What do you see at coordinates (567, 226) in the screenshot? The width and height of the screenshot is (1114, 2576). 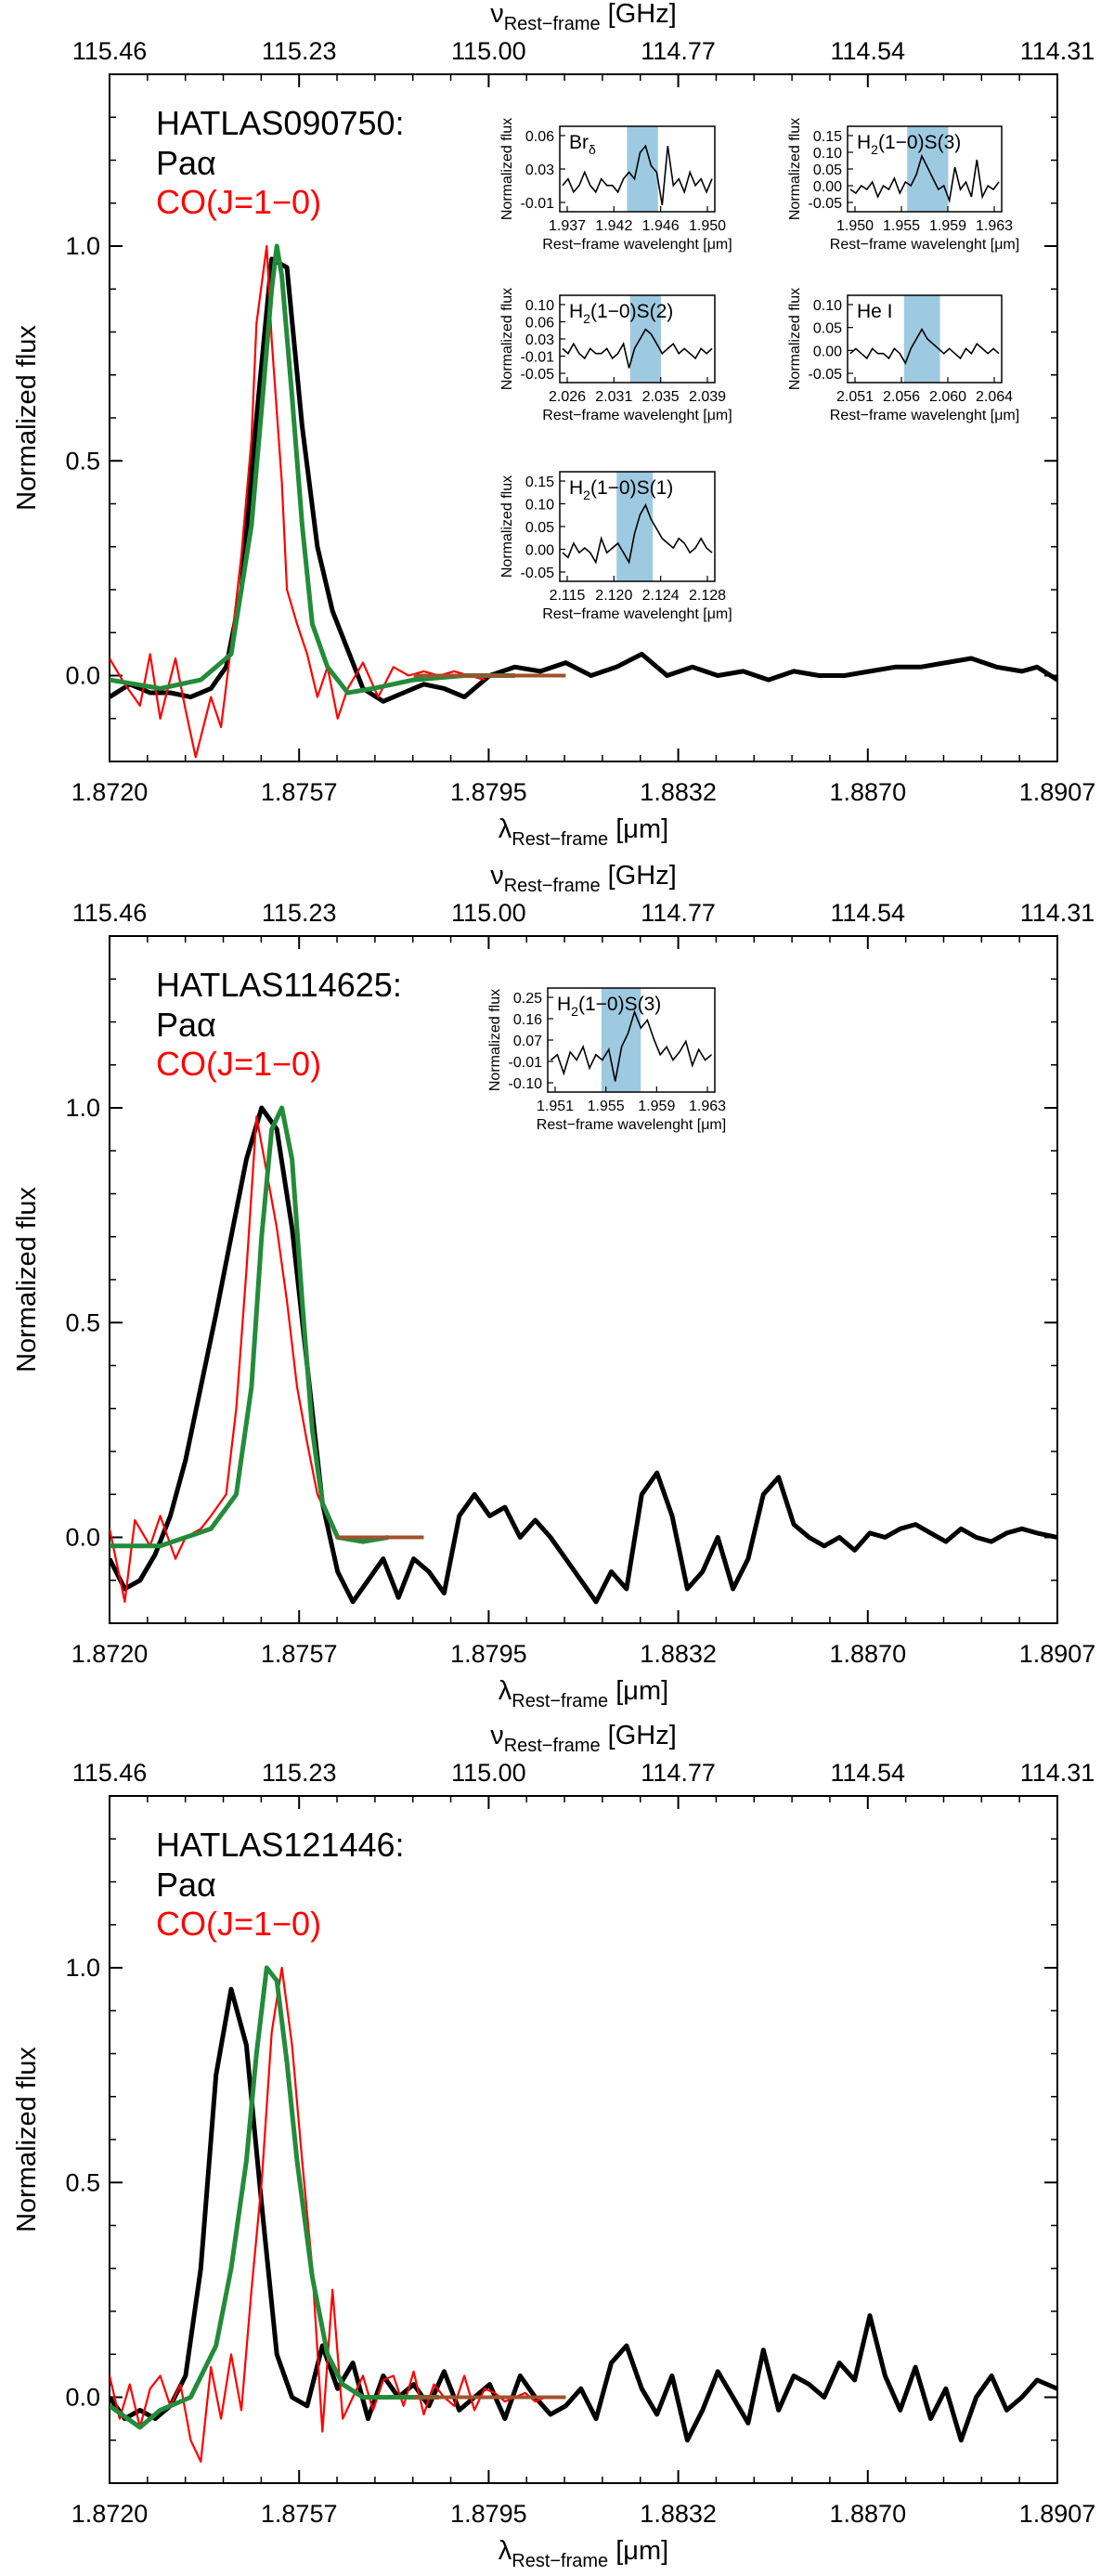 I see `inset-x-tick-label: 1.937` at bounding box center [567, 226].